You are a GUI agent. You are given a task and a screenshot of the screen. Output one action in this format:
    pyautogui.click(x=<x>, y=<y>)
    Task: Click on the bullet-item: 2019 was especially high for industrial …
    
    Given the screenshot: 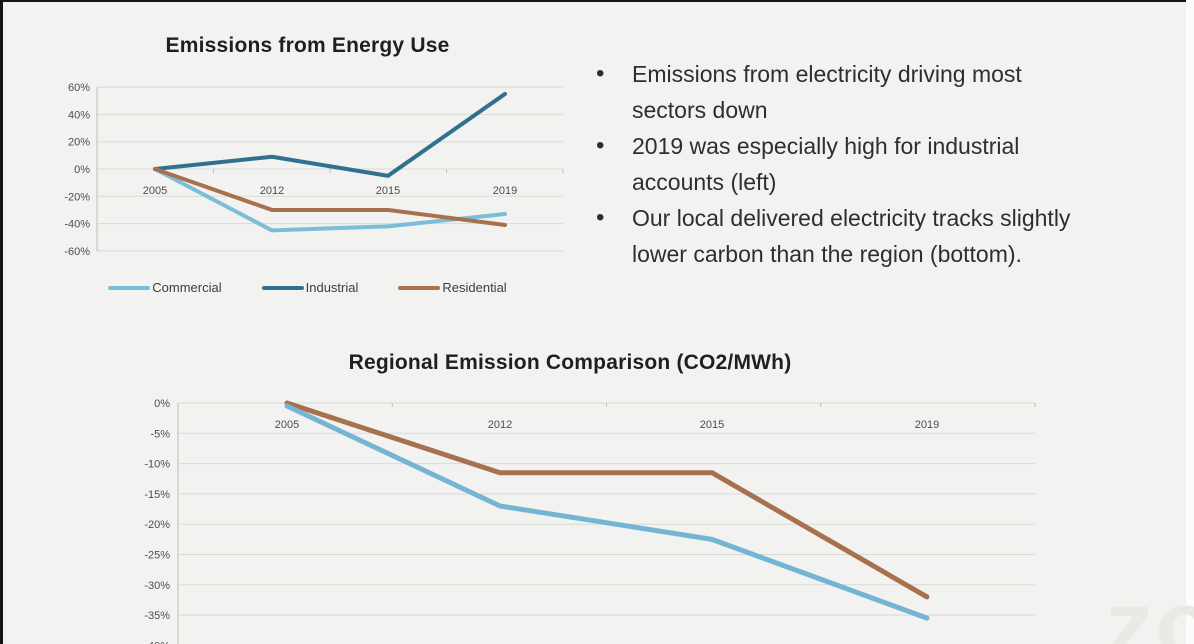 What is the action you would take?
    pyautogui.click(x=840, y=164)
    